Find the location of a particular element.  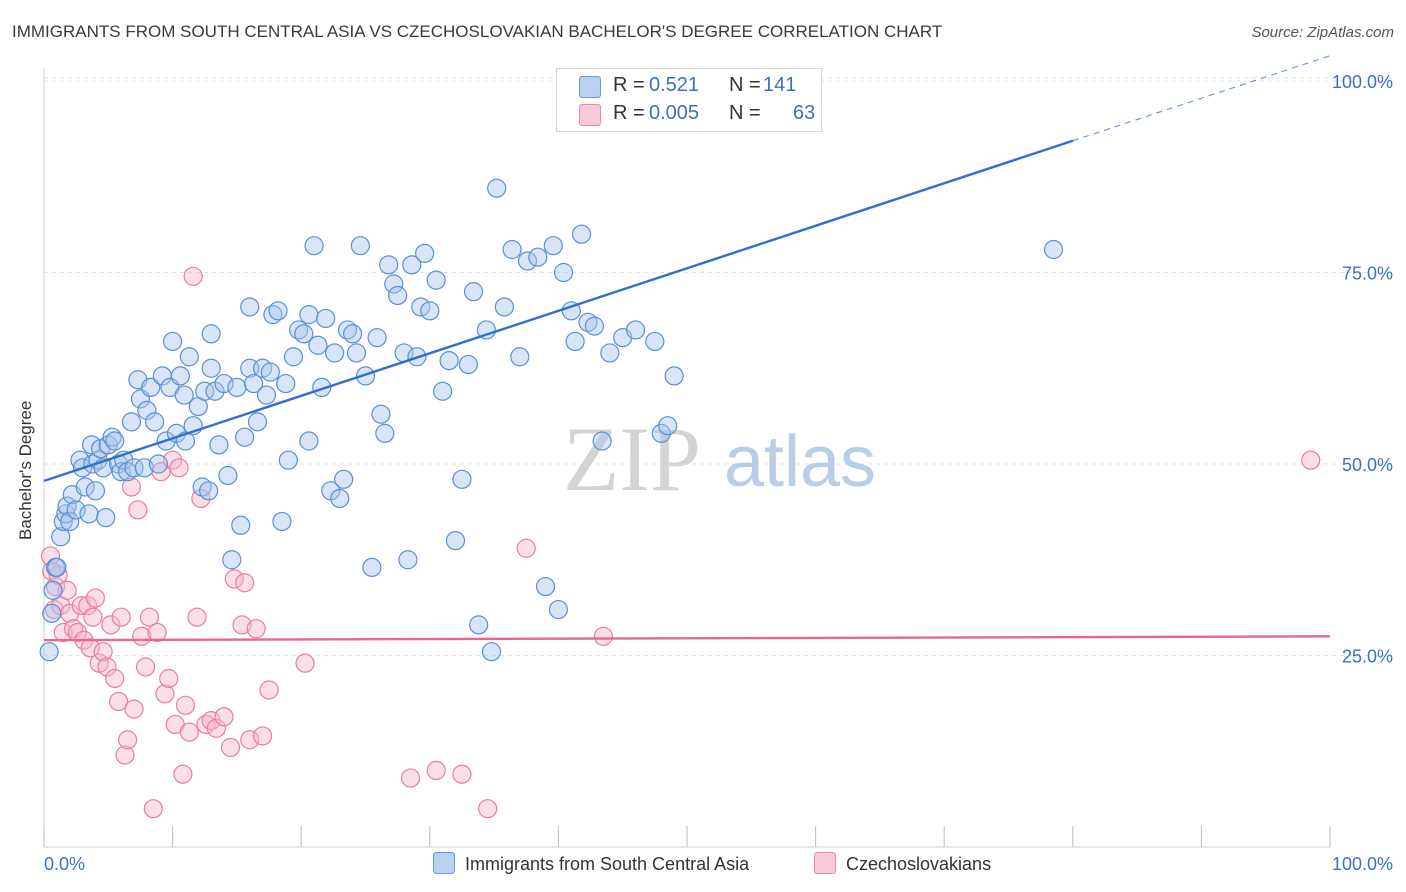

bottom-legend-label: Czechoslovakians is located at coordinates (919, 864).